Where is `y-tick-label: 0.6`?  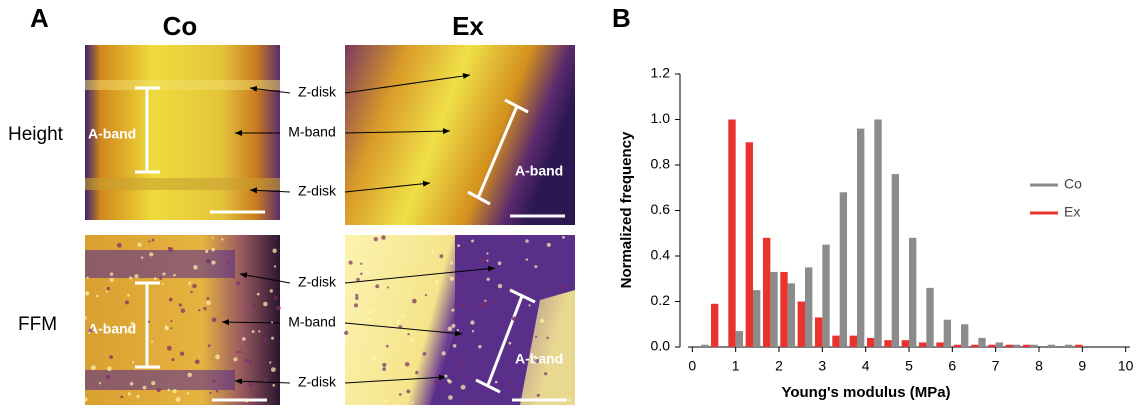 y-tick-label: 0.6 is located at coordinates (661, 209).